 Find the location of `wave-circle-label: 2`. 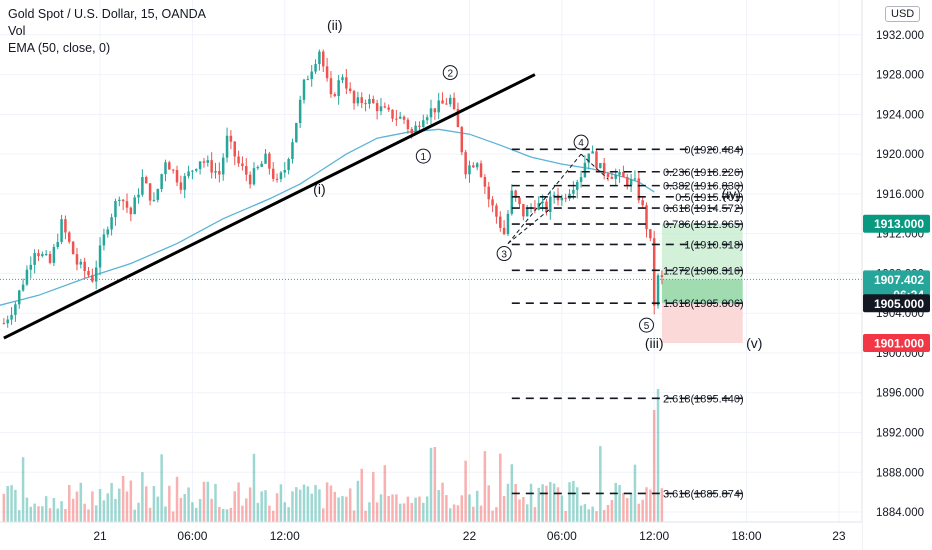

wave-circle-label: 2 is located at coordinates (450, 74).